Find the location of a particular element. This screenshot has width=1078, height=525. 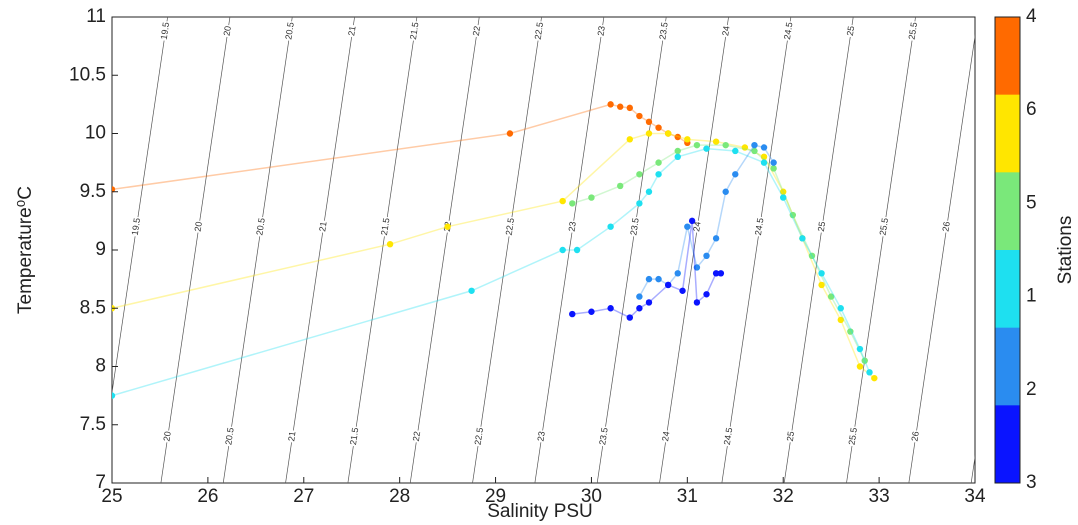

colorbar-tick-label: 6 is located at coordinates (1031, 109).